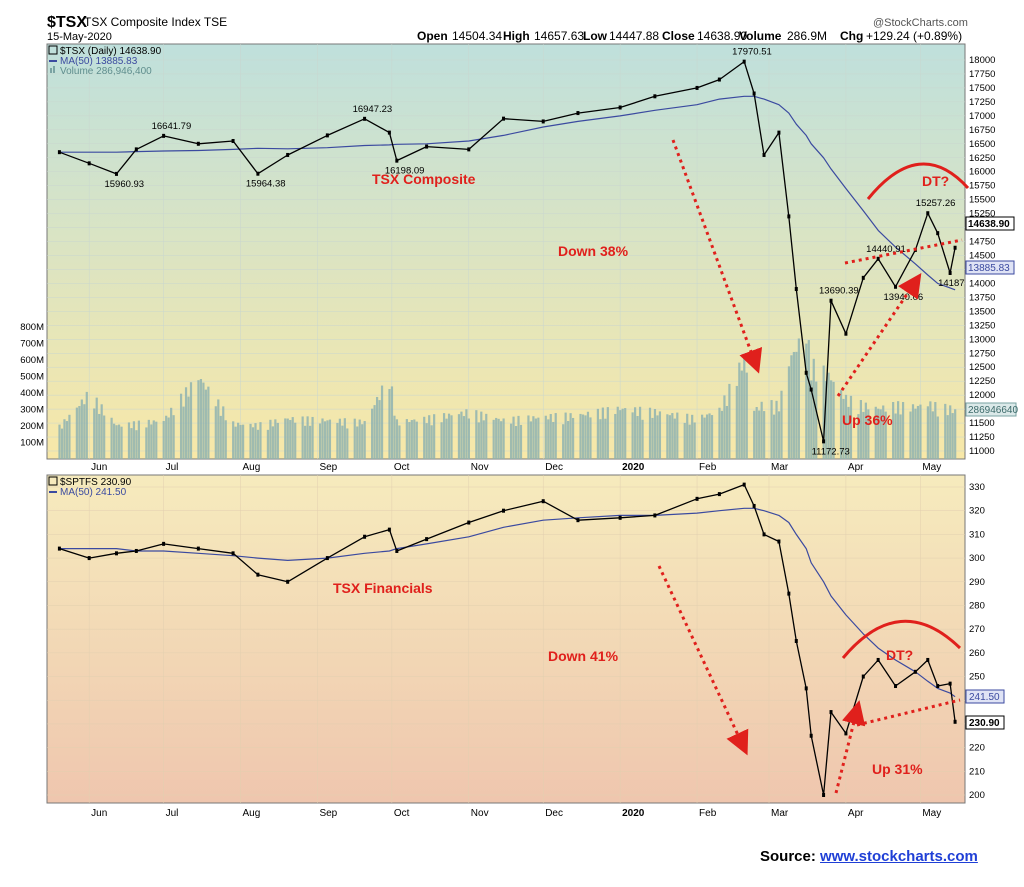 This screenshot has width=1024, height=887. What do you see at coordinates (867, 420) in the screenshot?
I see `label-up-36: Up 36%` at bounding box center [867, 420].